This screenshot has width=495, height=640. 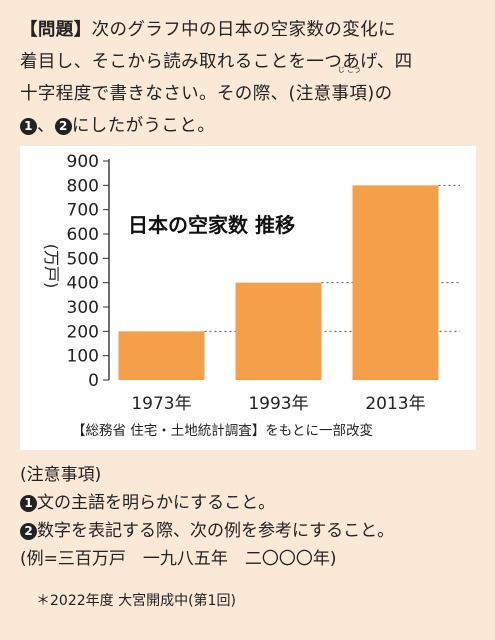 I want to click on exam-source: ＊2022年度 大宮開成中(第1回), so click(x=136, y=601).